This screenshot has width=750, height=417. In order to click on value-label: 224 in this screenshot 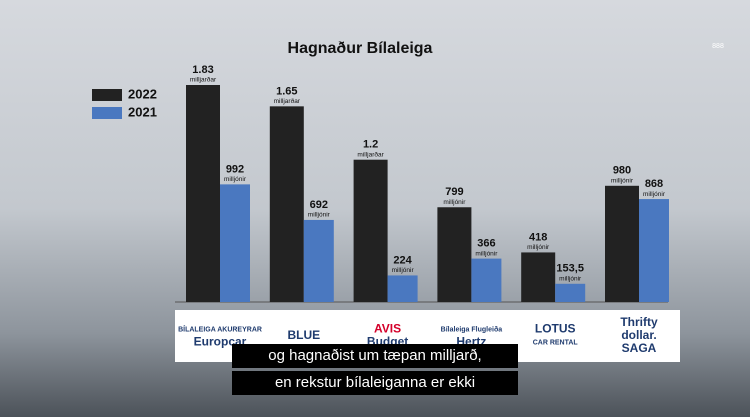, I will do `click(402, 260)`.